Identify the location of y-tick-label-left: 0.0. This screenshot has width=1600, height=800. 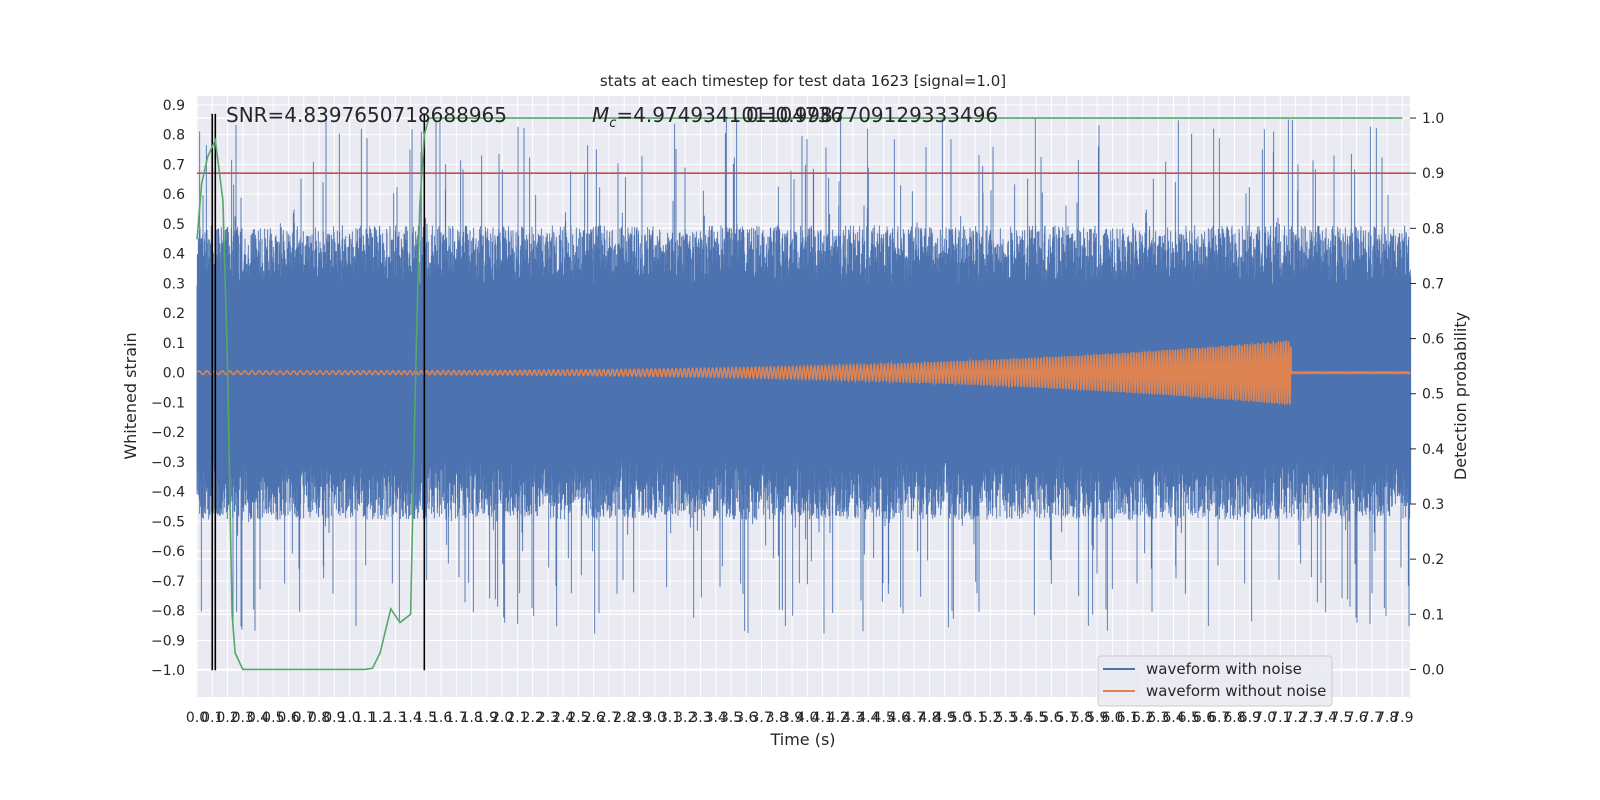
(174, 374).